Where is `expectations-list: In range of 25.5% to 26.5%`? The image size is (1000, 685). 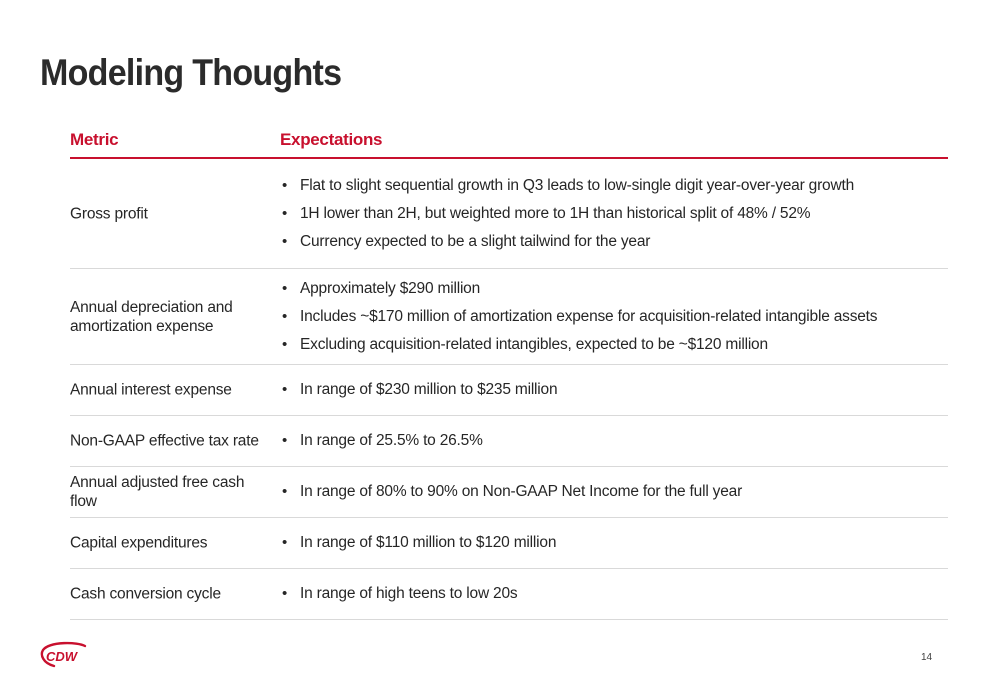 expectations-list: In range of 25.5% to 26.5% is located at coordinates (614, 441).